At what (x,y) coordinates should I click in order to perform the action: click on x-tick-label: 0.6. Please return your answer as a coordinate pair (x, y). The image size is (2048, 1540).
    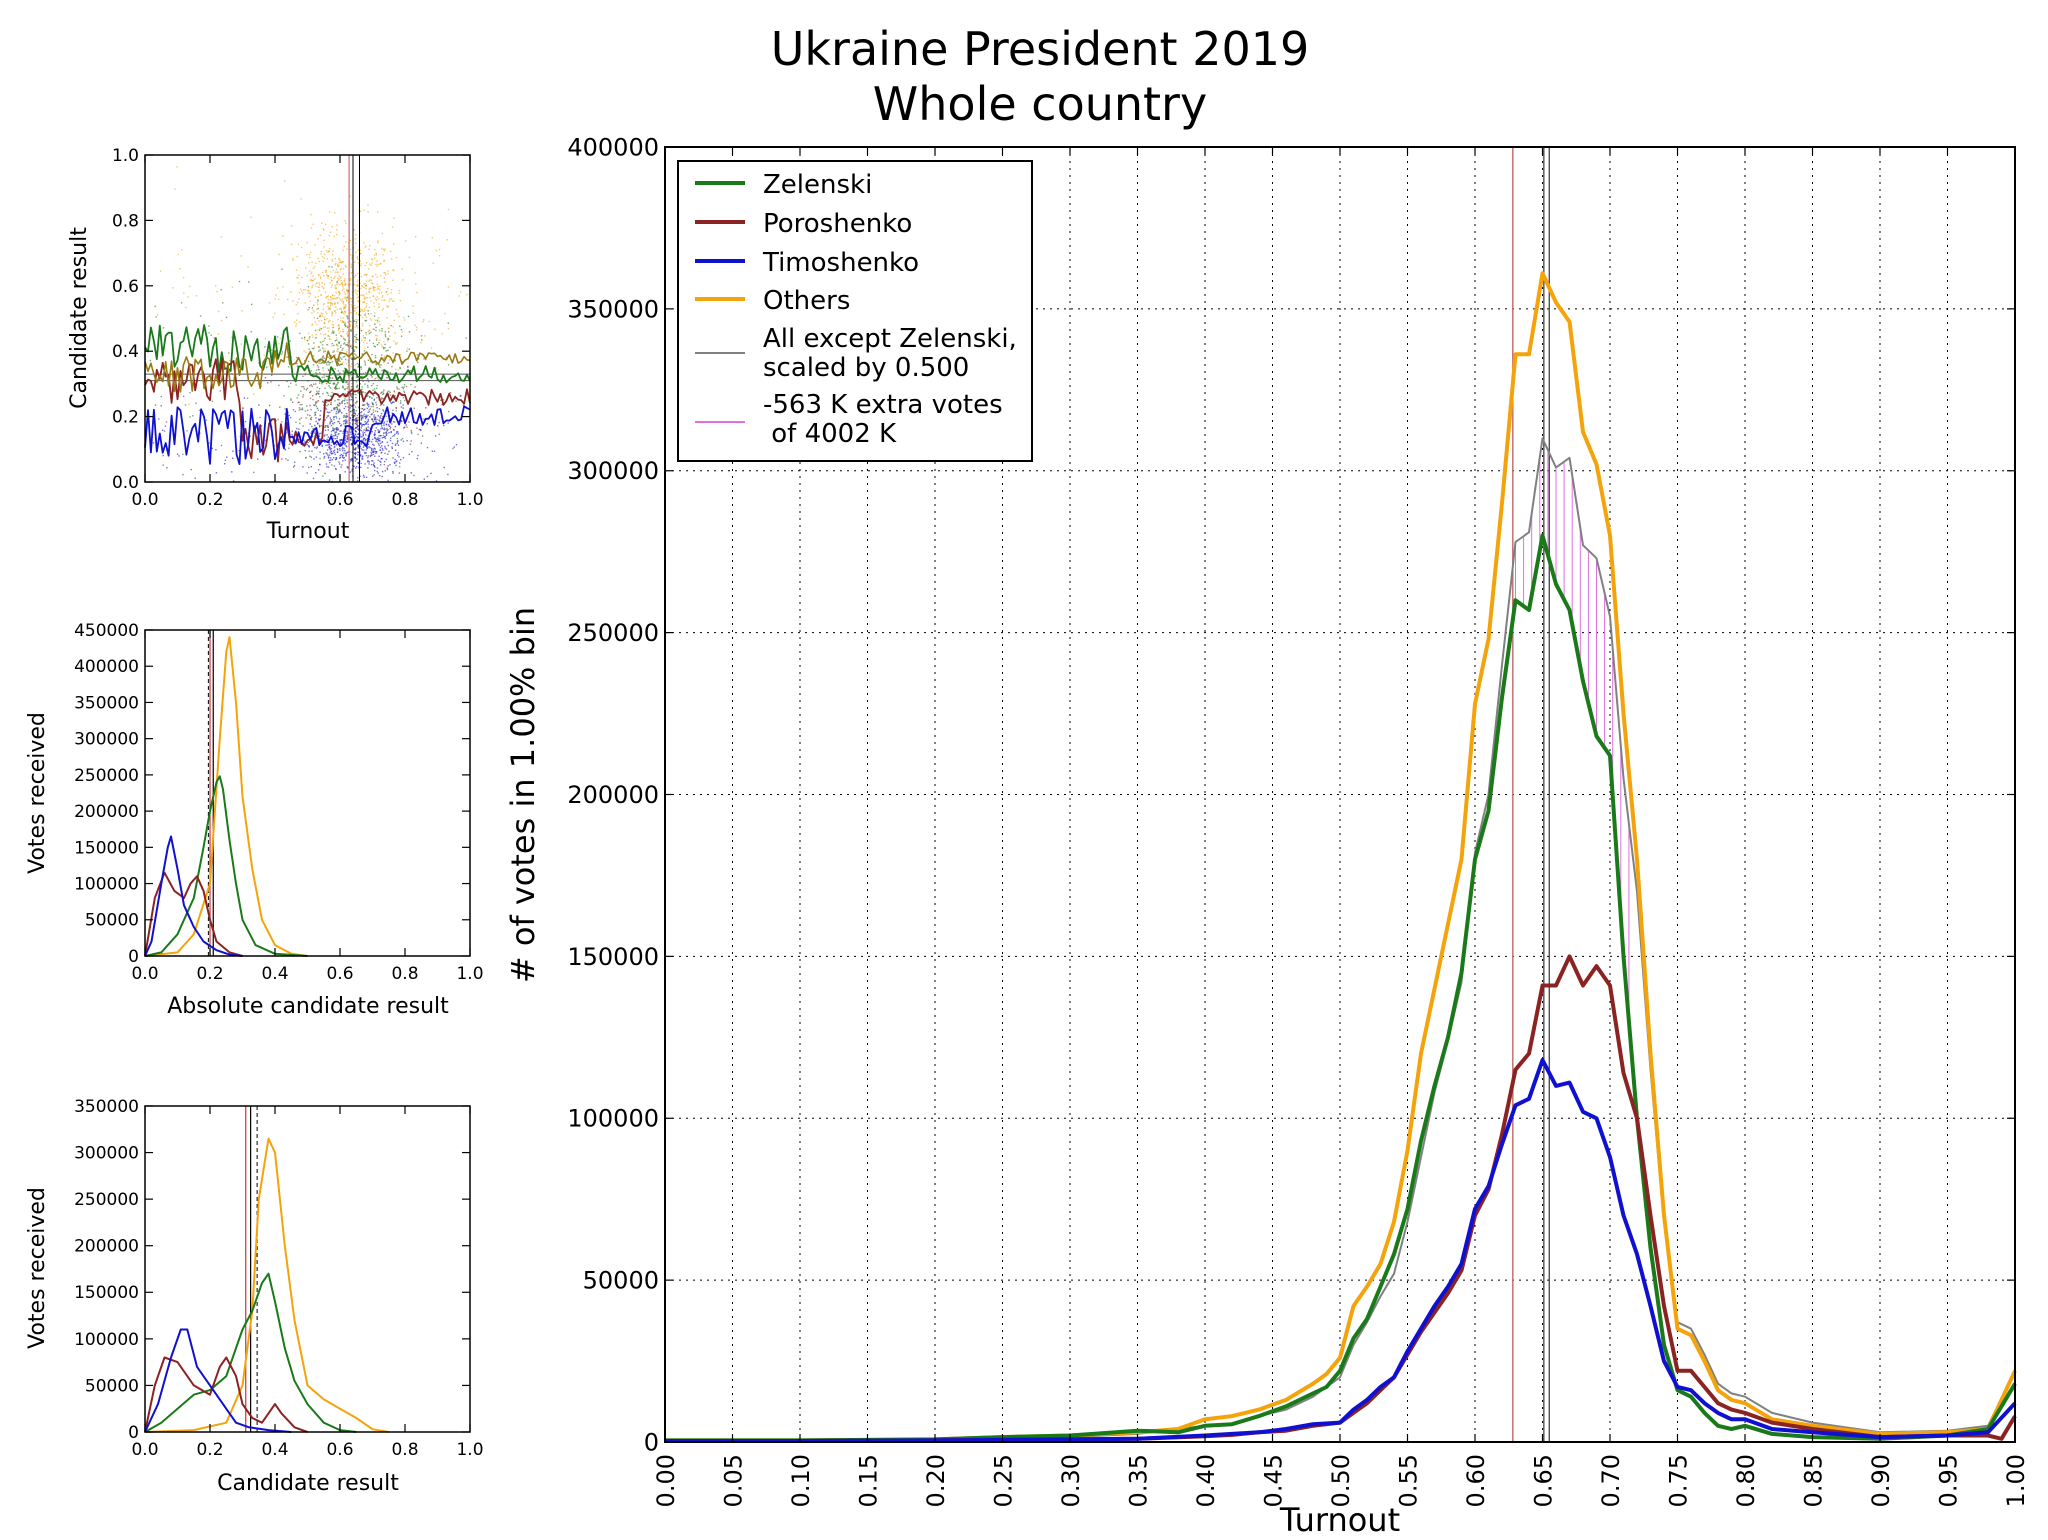
    Looking at the image, I should click on (339, 974).